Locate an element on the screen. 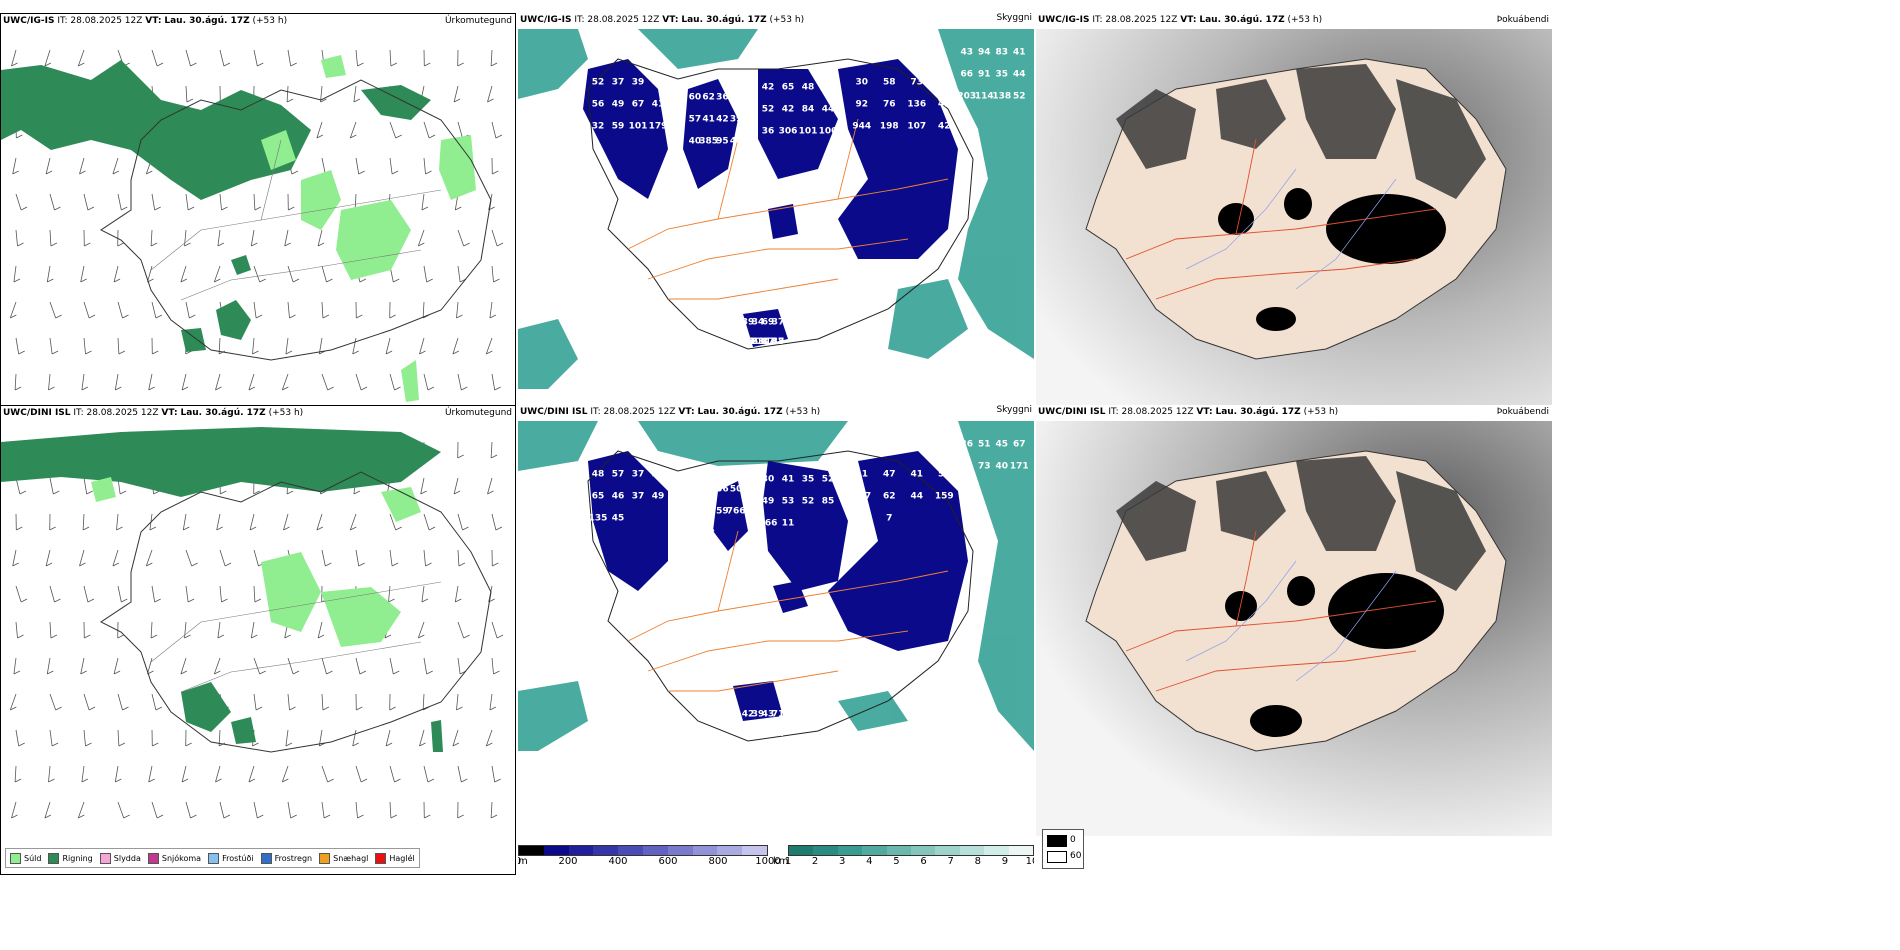 The width and height of the screenshot is (1900, 950). rain-areas is located at coordinates (222, 589).